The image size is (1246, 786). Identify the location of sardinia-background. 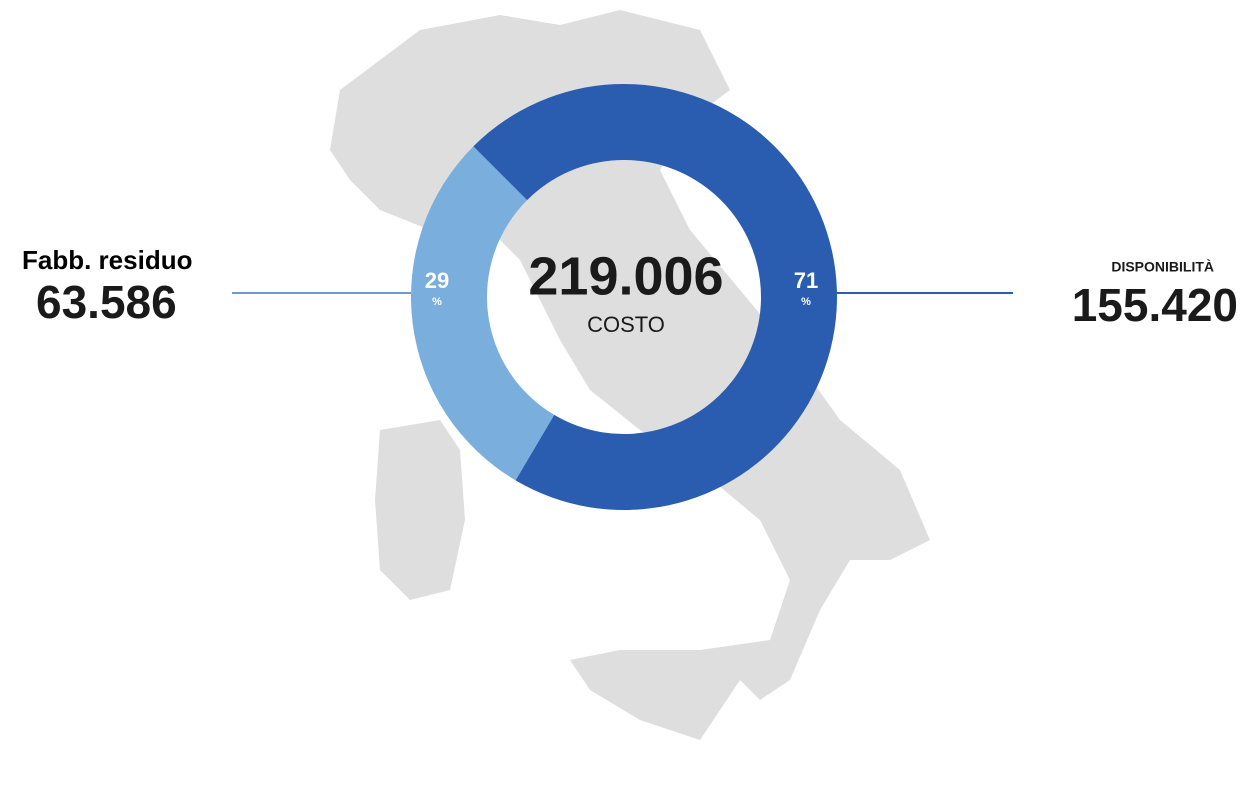
(420, 510).